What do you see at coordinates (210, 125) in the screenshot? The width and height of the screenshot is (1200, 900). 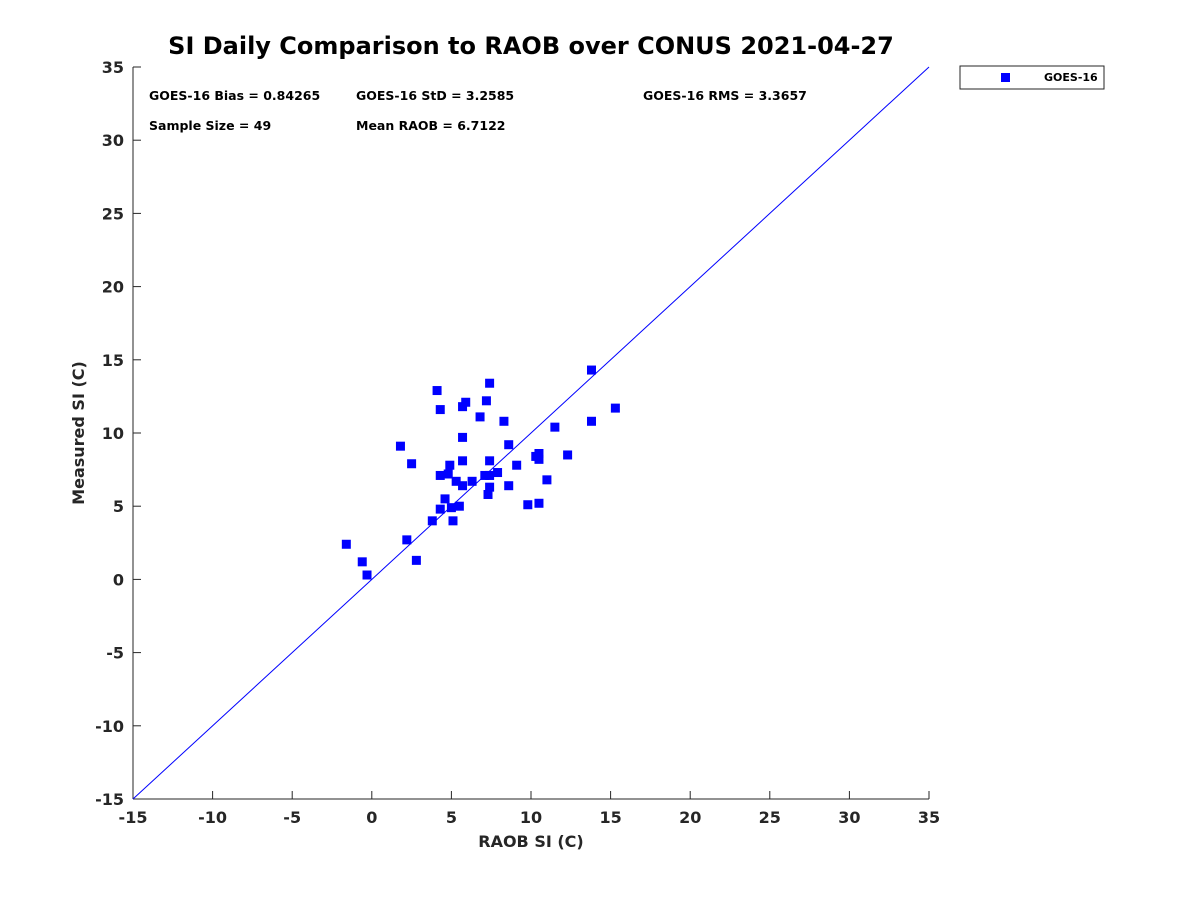 I see `sample-size-annotation: Sample Size = 49` at bounding box center [210, 125].